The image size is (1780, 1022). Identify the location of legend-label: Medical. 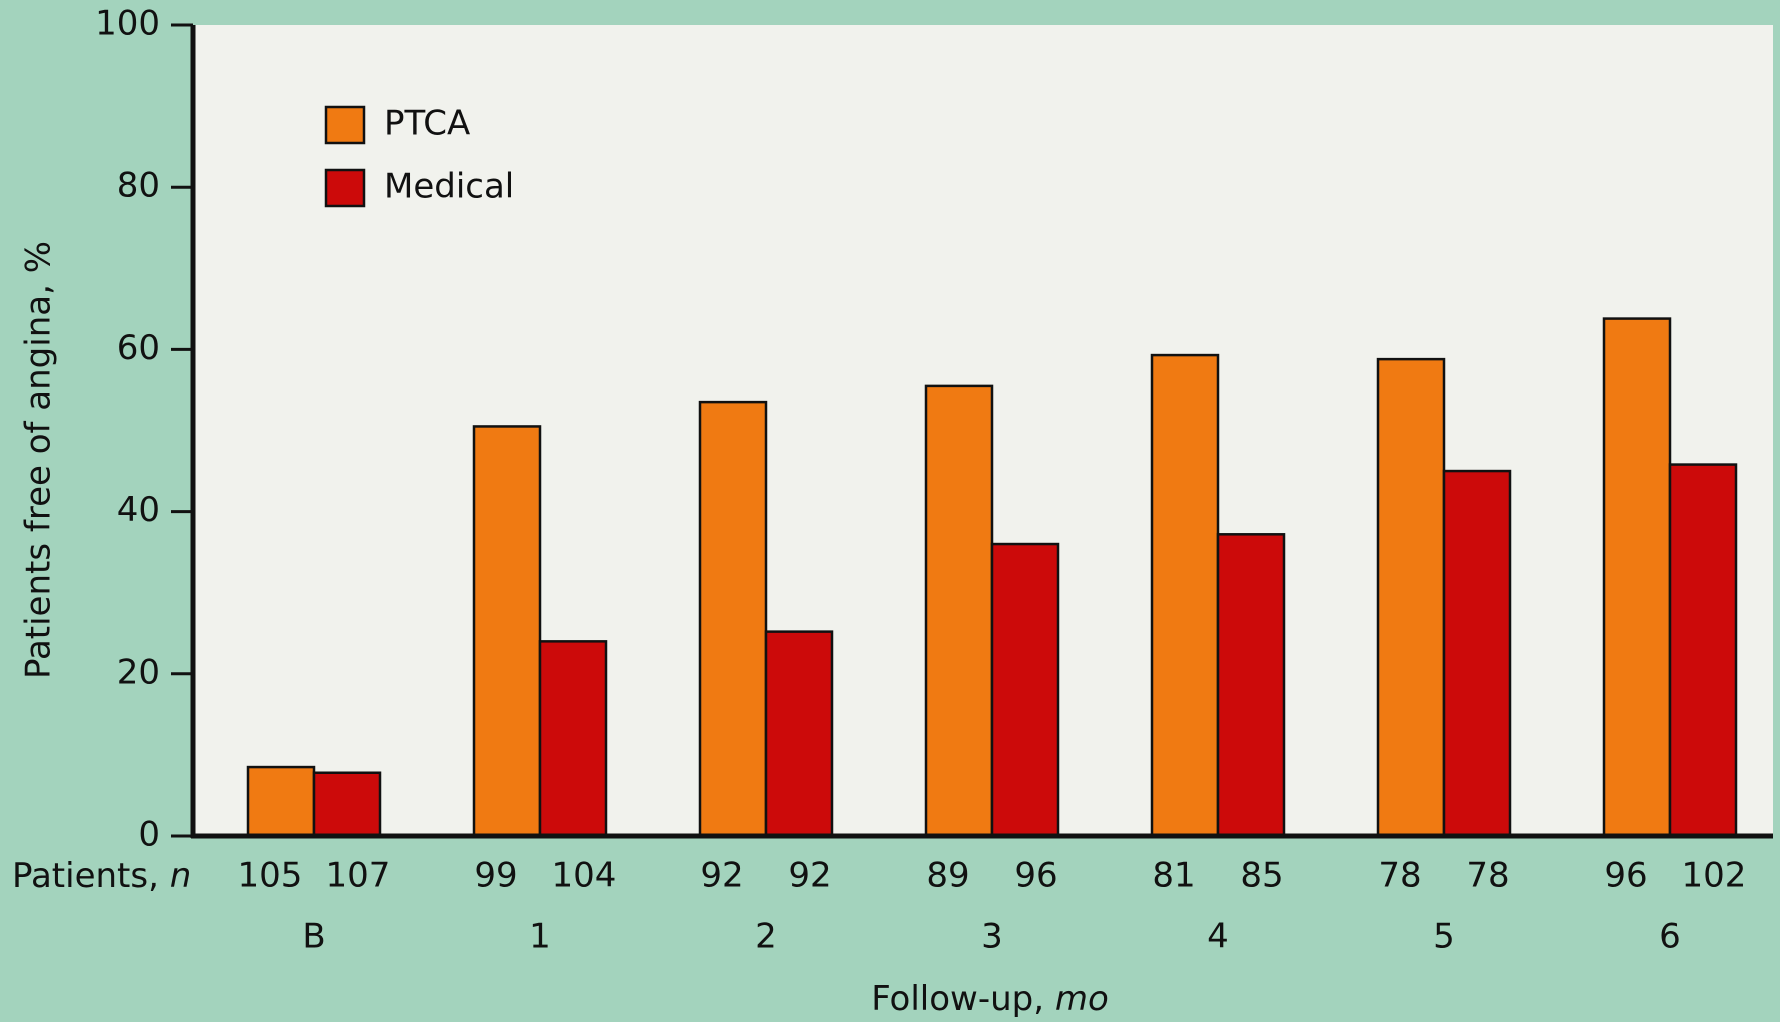
(449, 187).